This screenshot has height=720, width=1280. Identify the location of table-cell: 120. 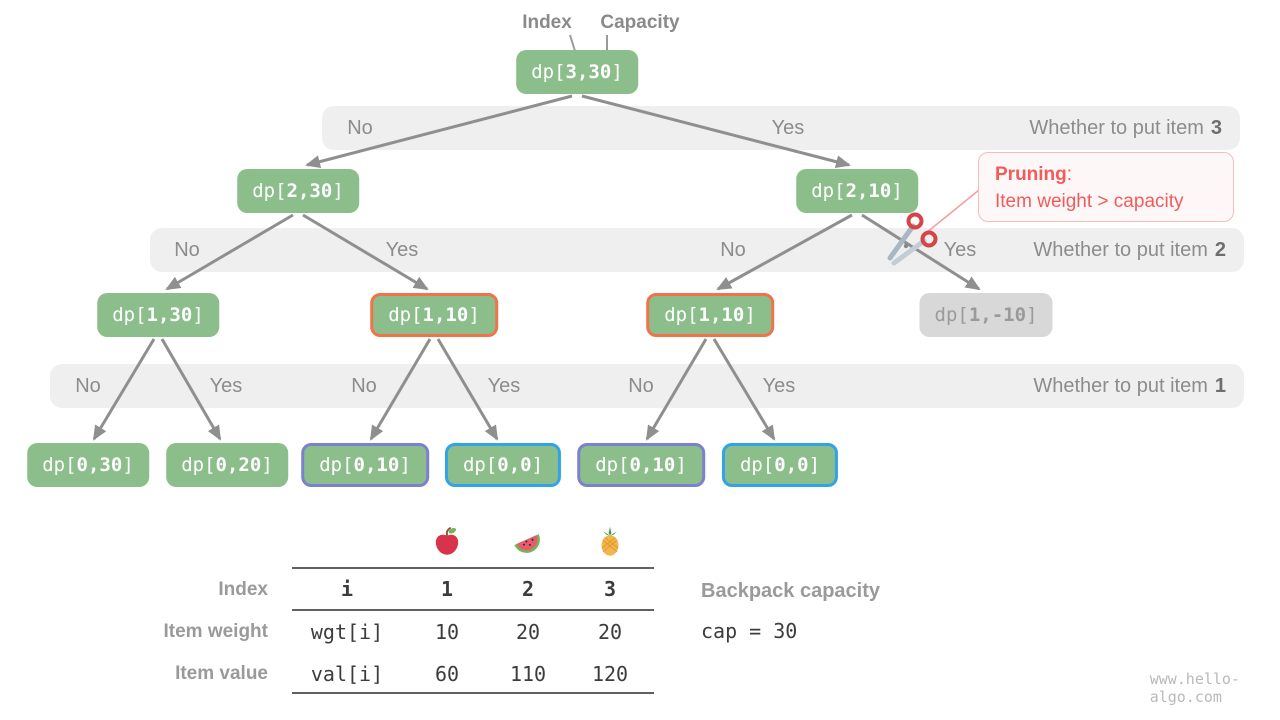
(610, 674).